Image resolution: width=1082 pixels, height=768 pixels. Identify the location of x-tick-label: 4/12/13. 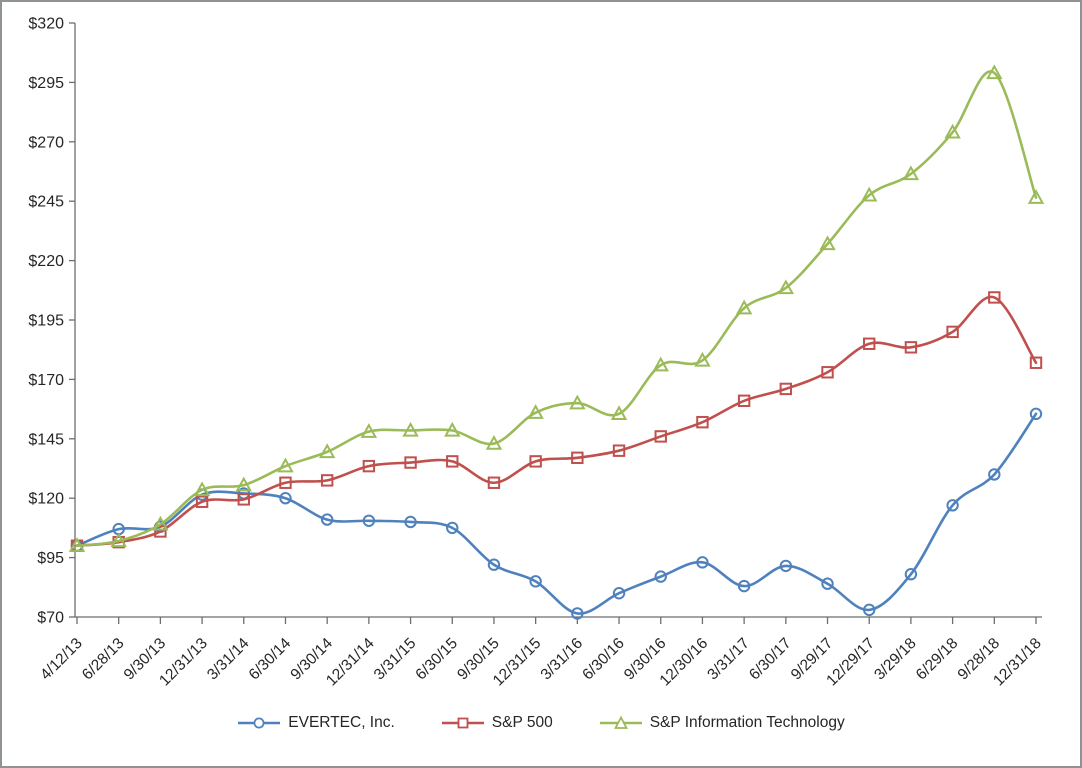
(61, 659).